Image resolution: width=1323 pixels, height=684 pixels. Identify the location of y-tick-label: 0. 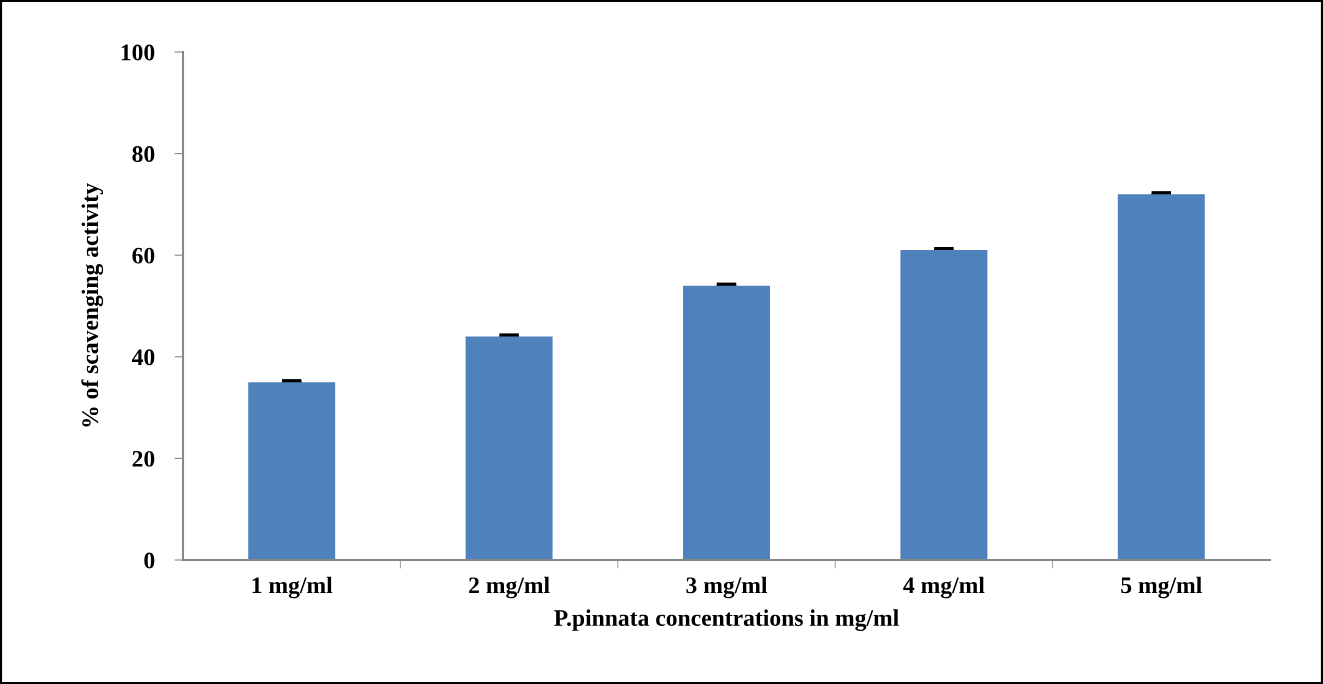
(149, 560).